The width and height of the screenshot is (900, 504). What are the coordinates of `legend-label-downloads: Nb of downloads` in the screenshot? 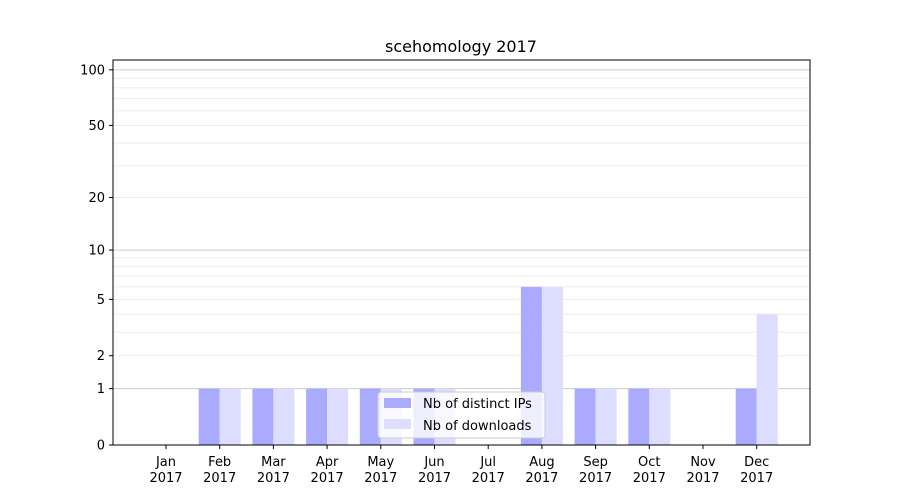 It's located at (477, 426).